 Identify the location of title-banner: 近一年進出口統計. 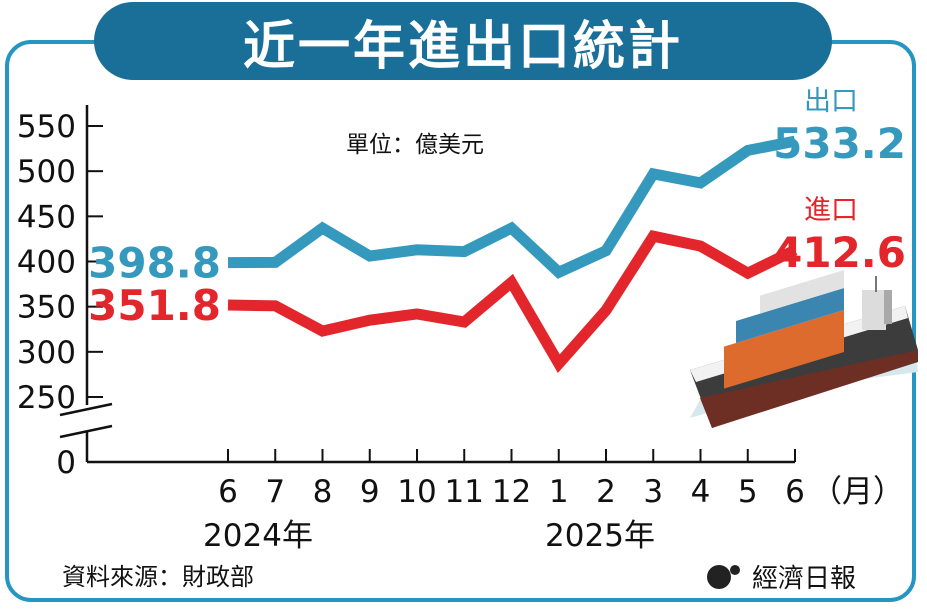
(463, 41).